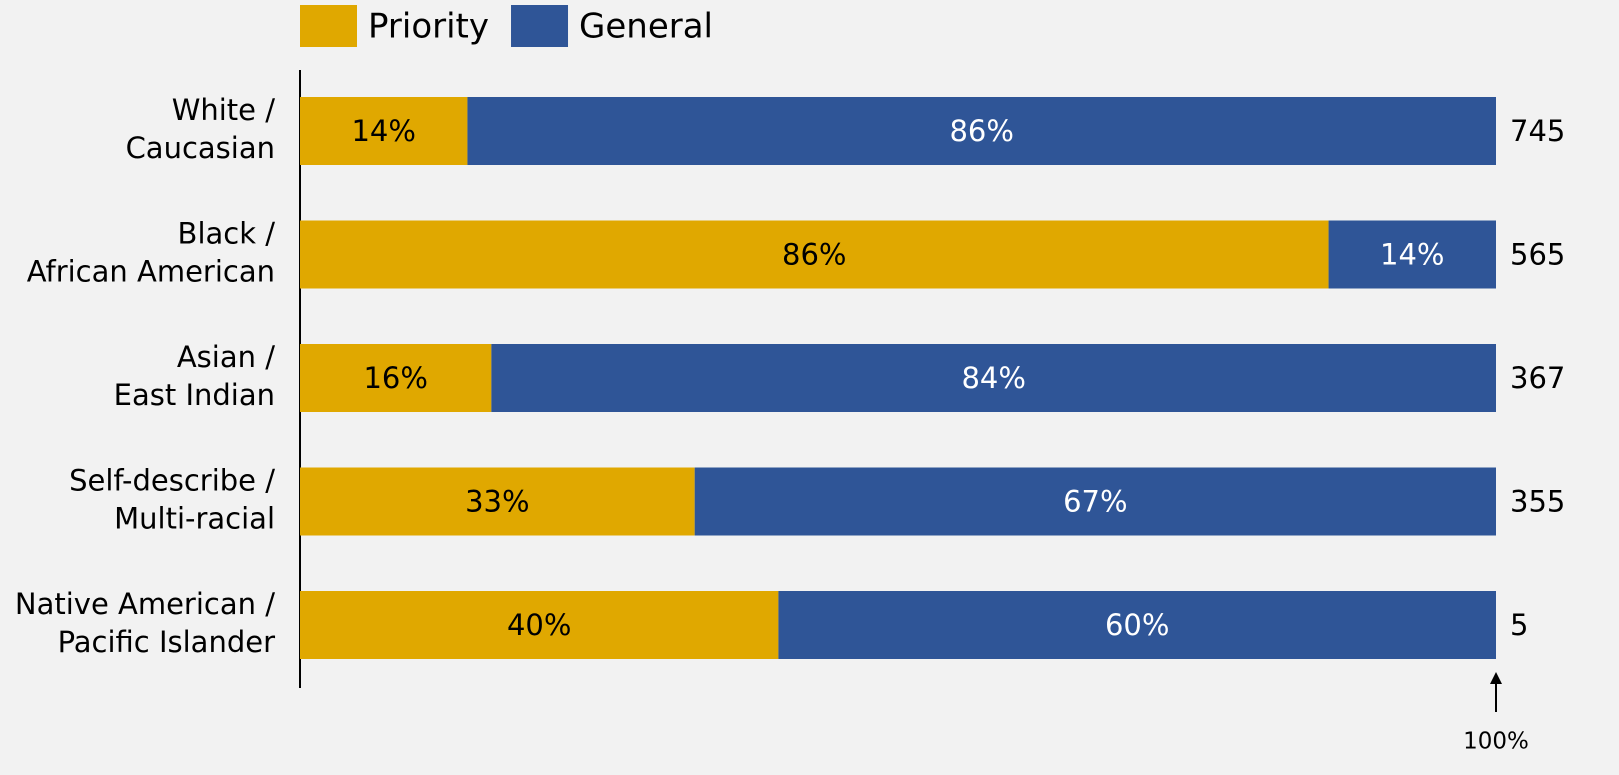  Describe the element at coordinates (1537, 378) in the screenshot. I see `total-label: 367` at that location.